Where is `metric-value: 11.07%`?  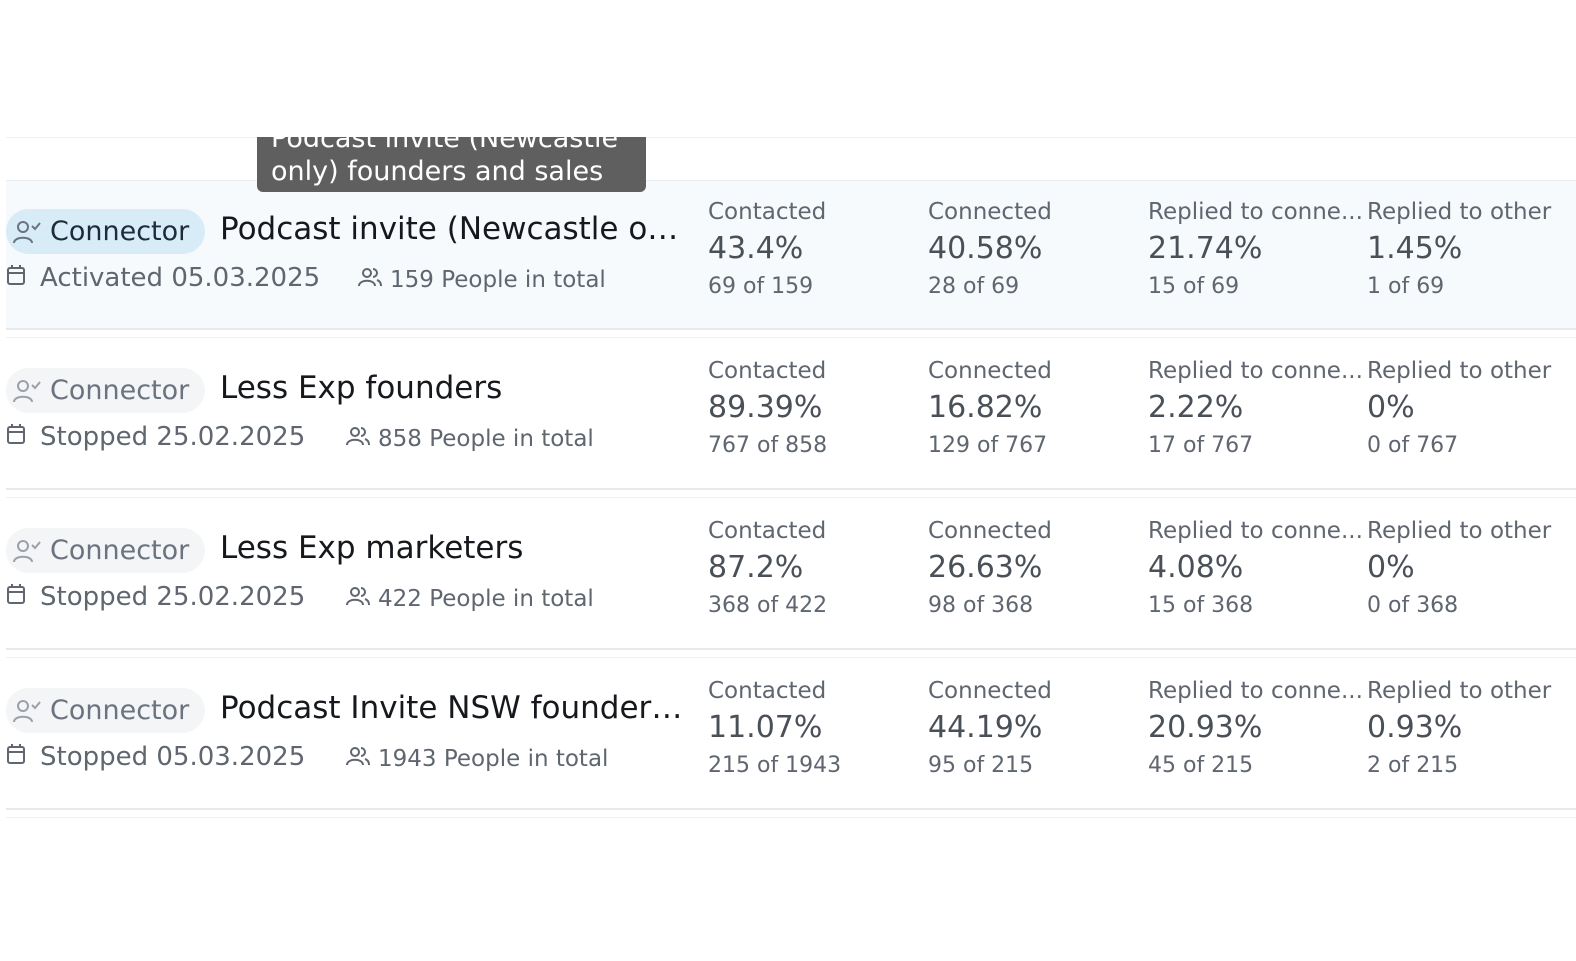
metric-value: 11.07% is located at coordinates (765, 727).